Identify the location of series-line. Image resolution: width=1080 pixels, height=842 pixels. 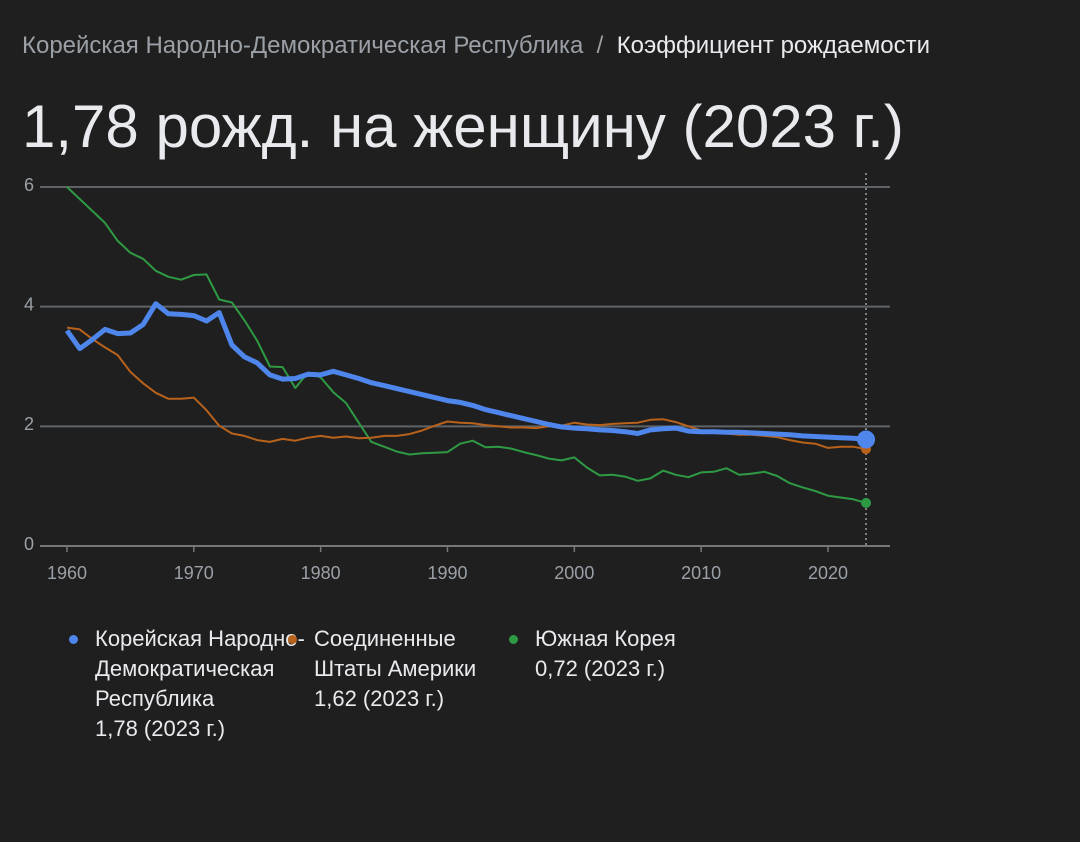
(465, 371).